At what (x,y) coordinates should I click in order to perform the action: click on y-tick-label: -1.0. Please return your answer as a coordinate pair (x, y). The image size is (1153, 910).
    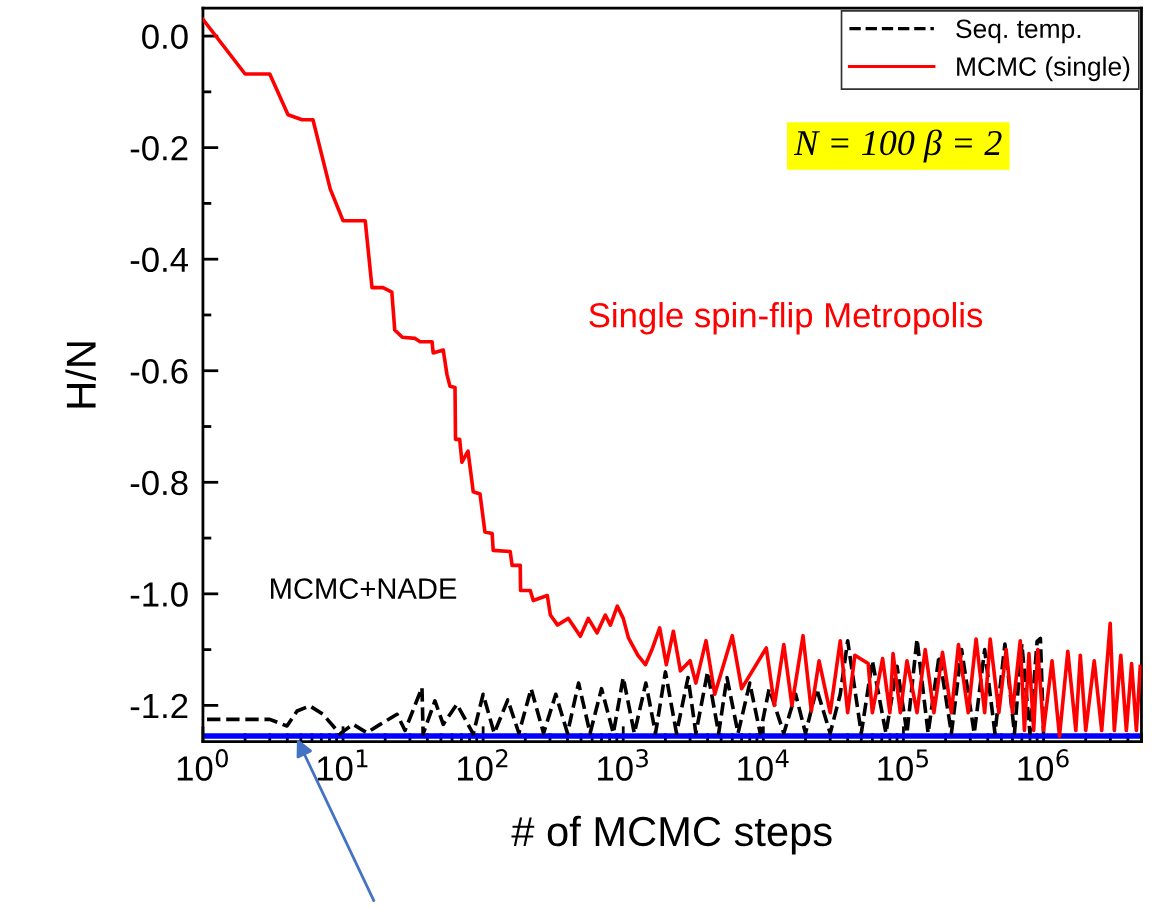
    Looking at the image, I should click on (159, 594).